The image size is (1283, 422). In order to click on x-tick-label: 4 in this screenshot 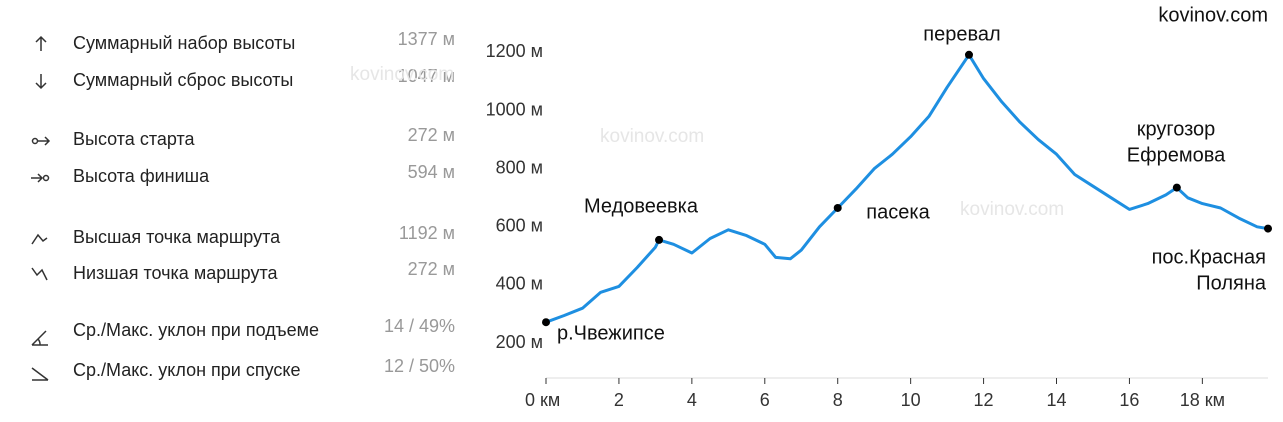, I will do `click(692, 400)`.